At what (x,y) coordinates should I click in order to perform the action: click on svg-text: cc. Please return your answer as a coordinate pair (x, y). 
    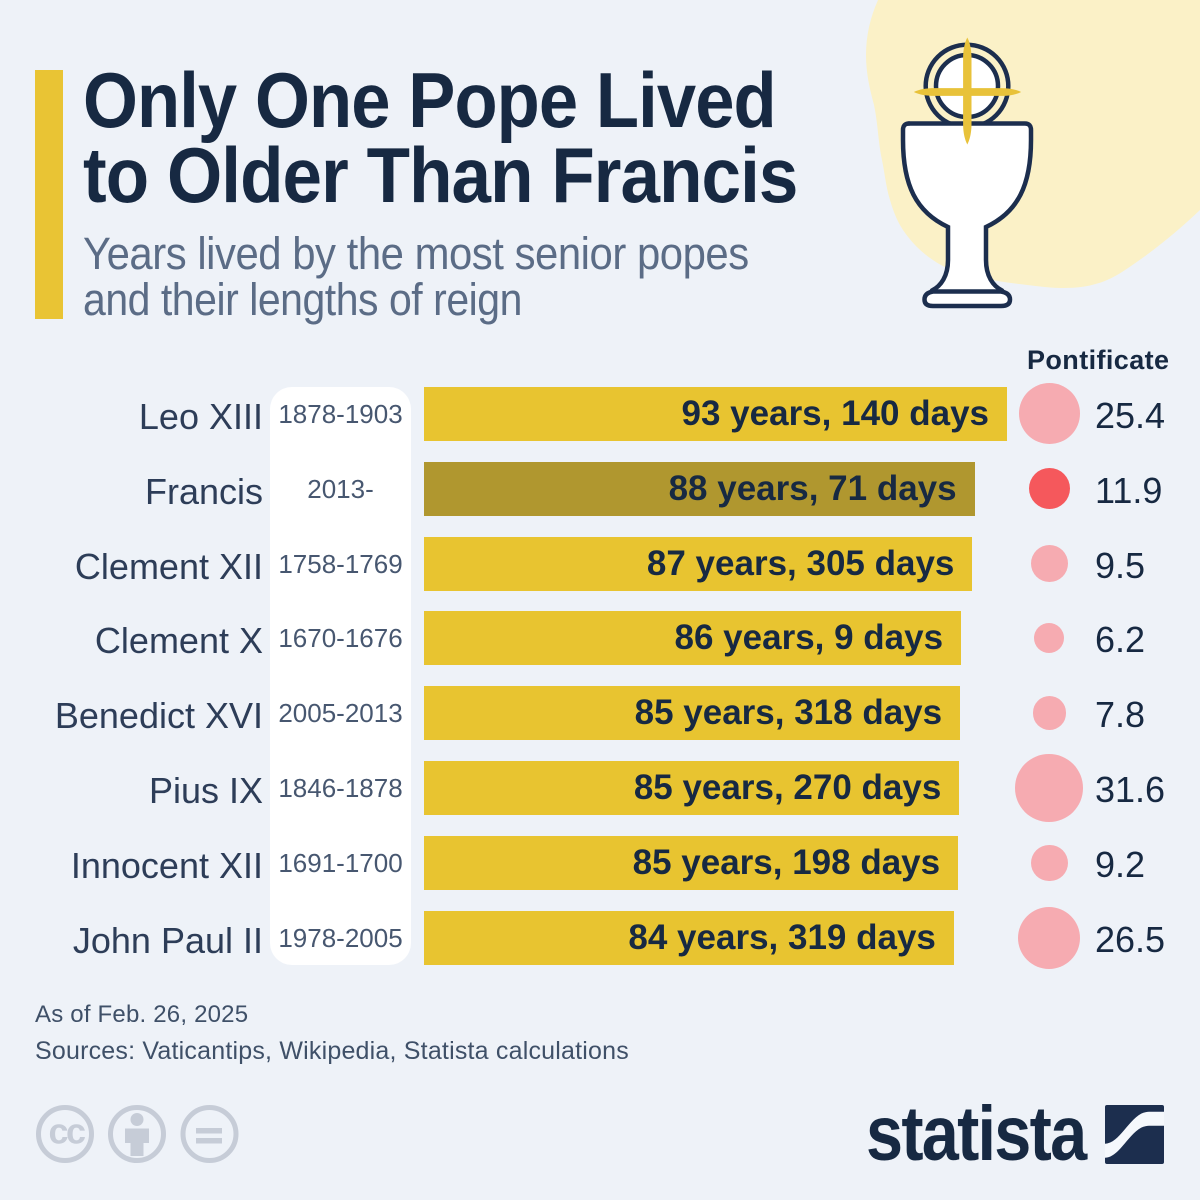
    Looking at the image, I should click on (66, 1131).